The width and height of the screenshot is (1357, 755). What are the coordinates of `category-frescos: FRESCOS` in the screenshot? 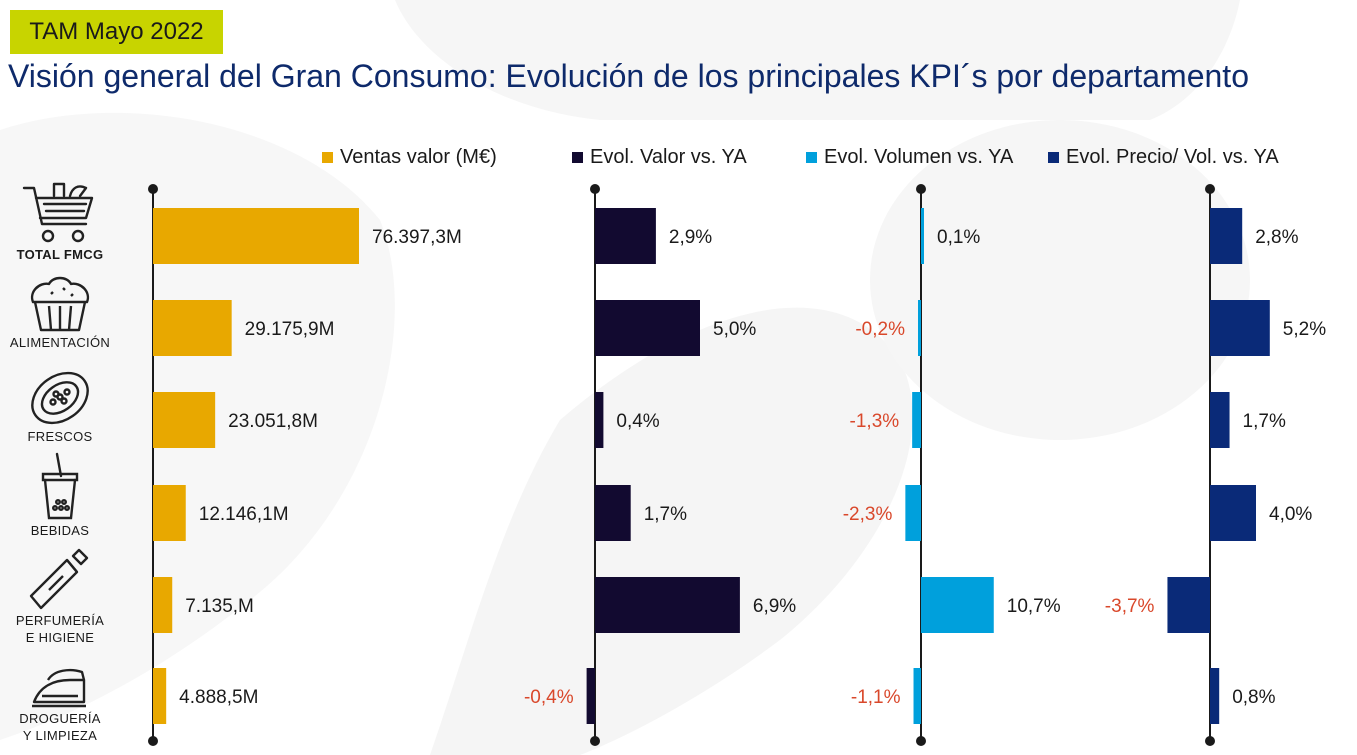 It's located at (65, 405).